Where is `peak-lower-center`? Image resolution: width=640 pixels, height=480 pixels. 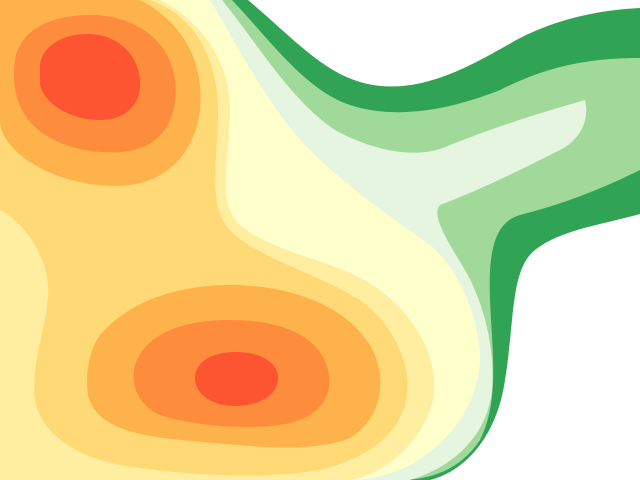
peak-lower-center is located at coordinates (236, 379).